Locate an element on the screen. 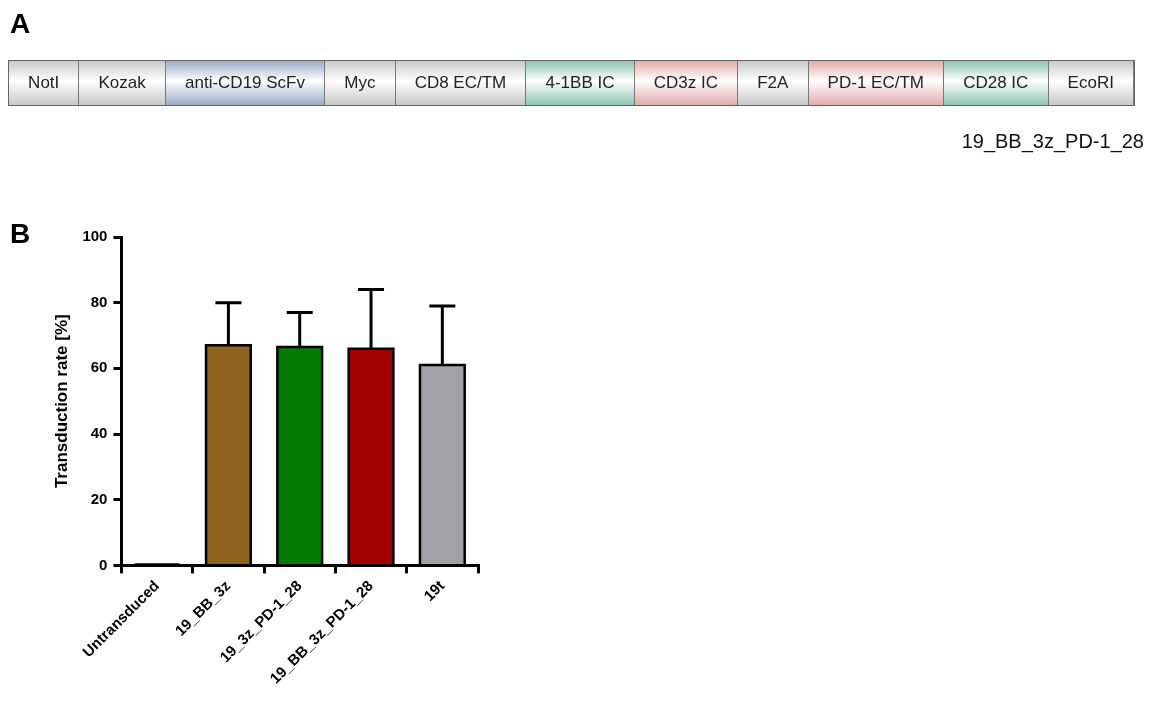 This screenshot has width=1157, height=716. category-label: F2A is located at coordinates (773, 83).